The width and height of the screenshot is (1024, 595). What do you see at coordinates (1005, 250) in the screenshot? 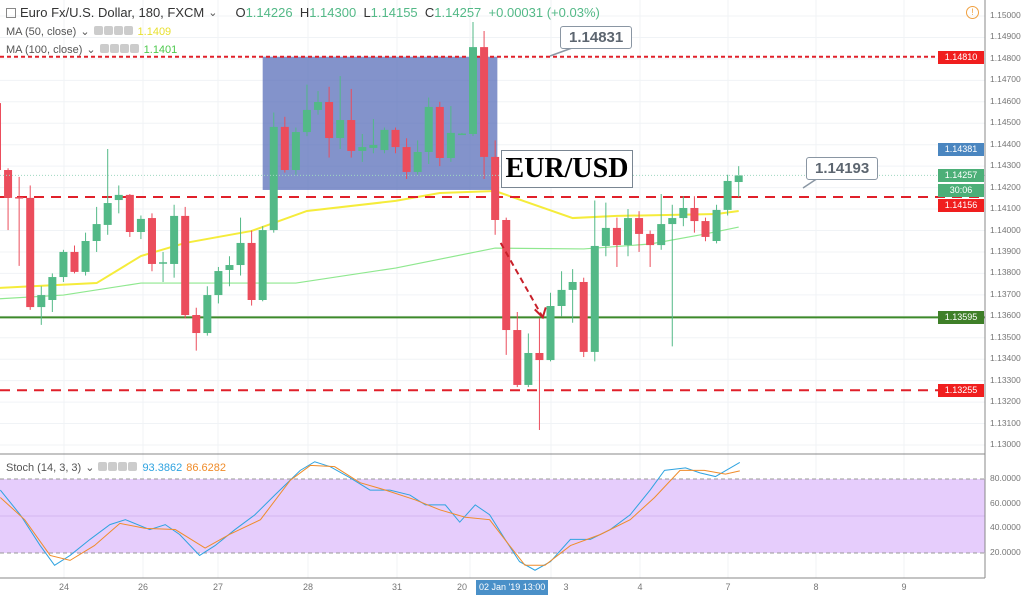
I see `price-tick: 1.13900` at bounding box center [1005, 250].